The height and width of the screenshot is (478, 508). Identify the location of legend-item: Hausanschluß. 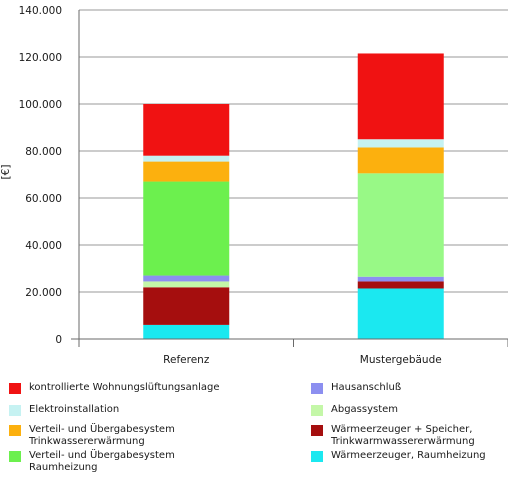
(356, 388).